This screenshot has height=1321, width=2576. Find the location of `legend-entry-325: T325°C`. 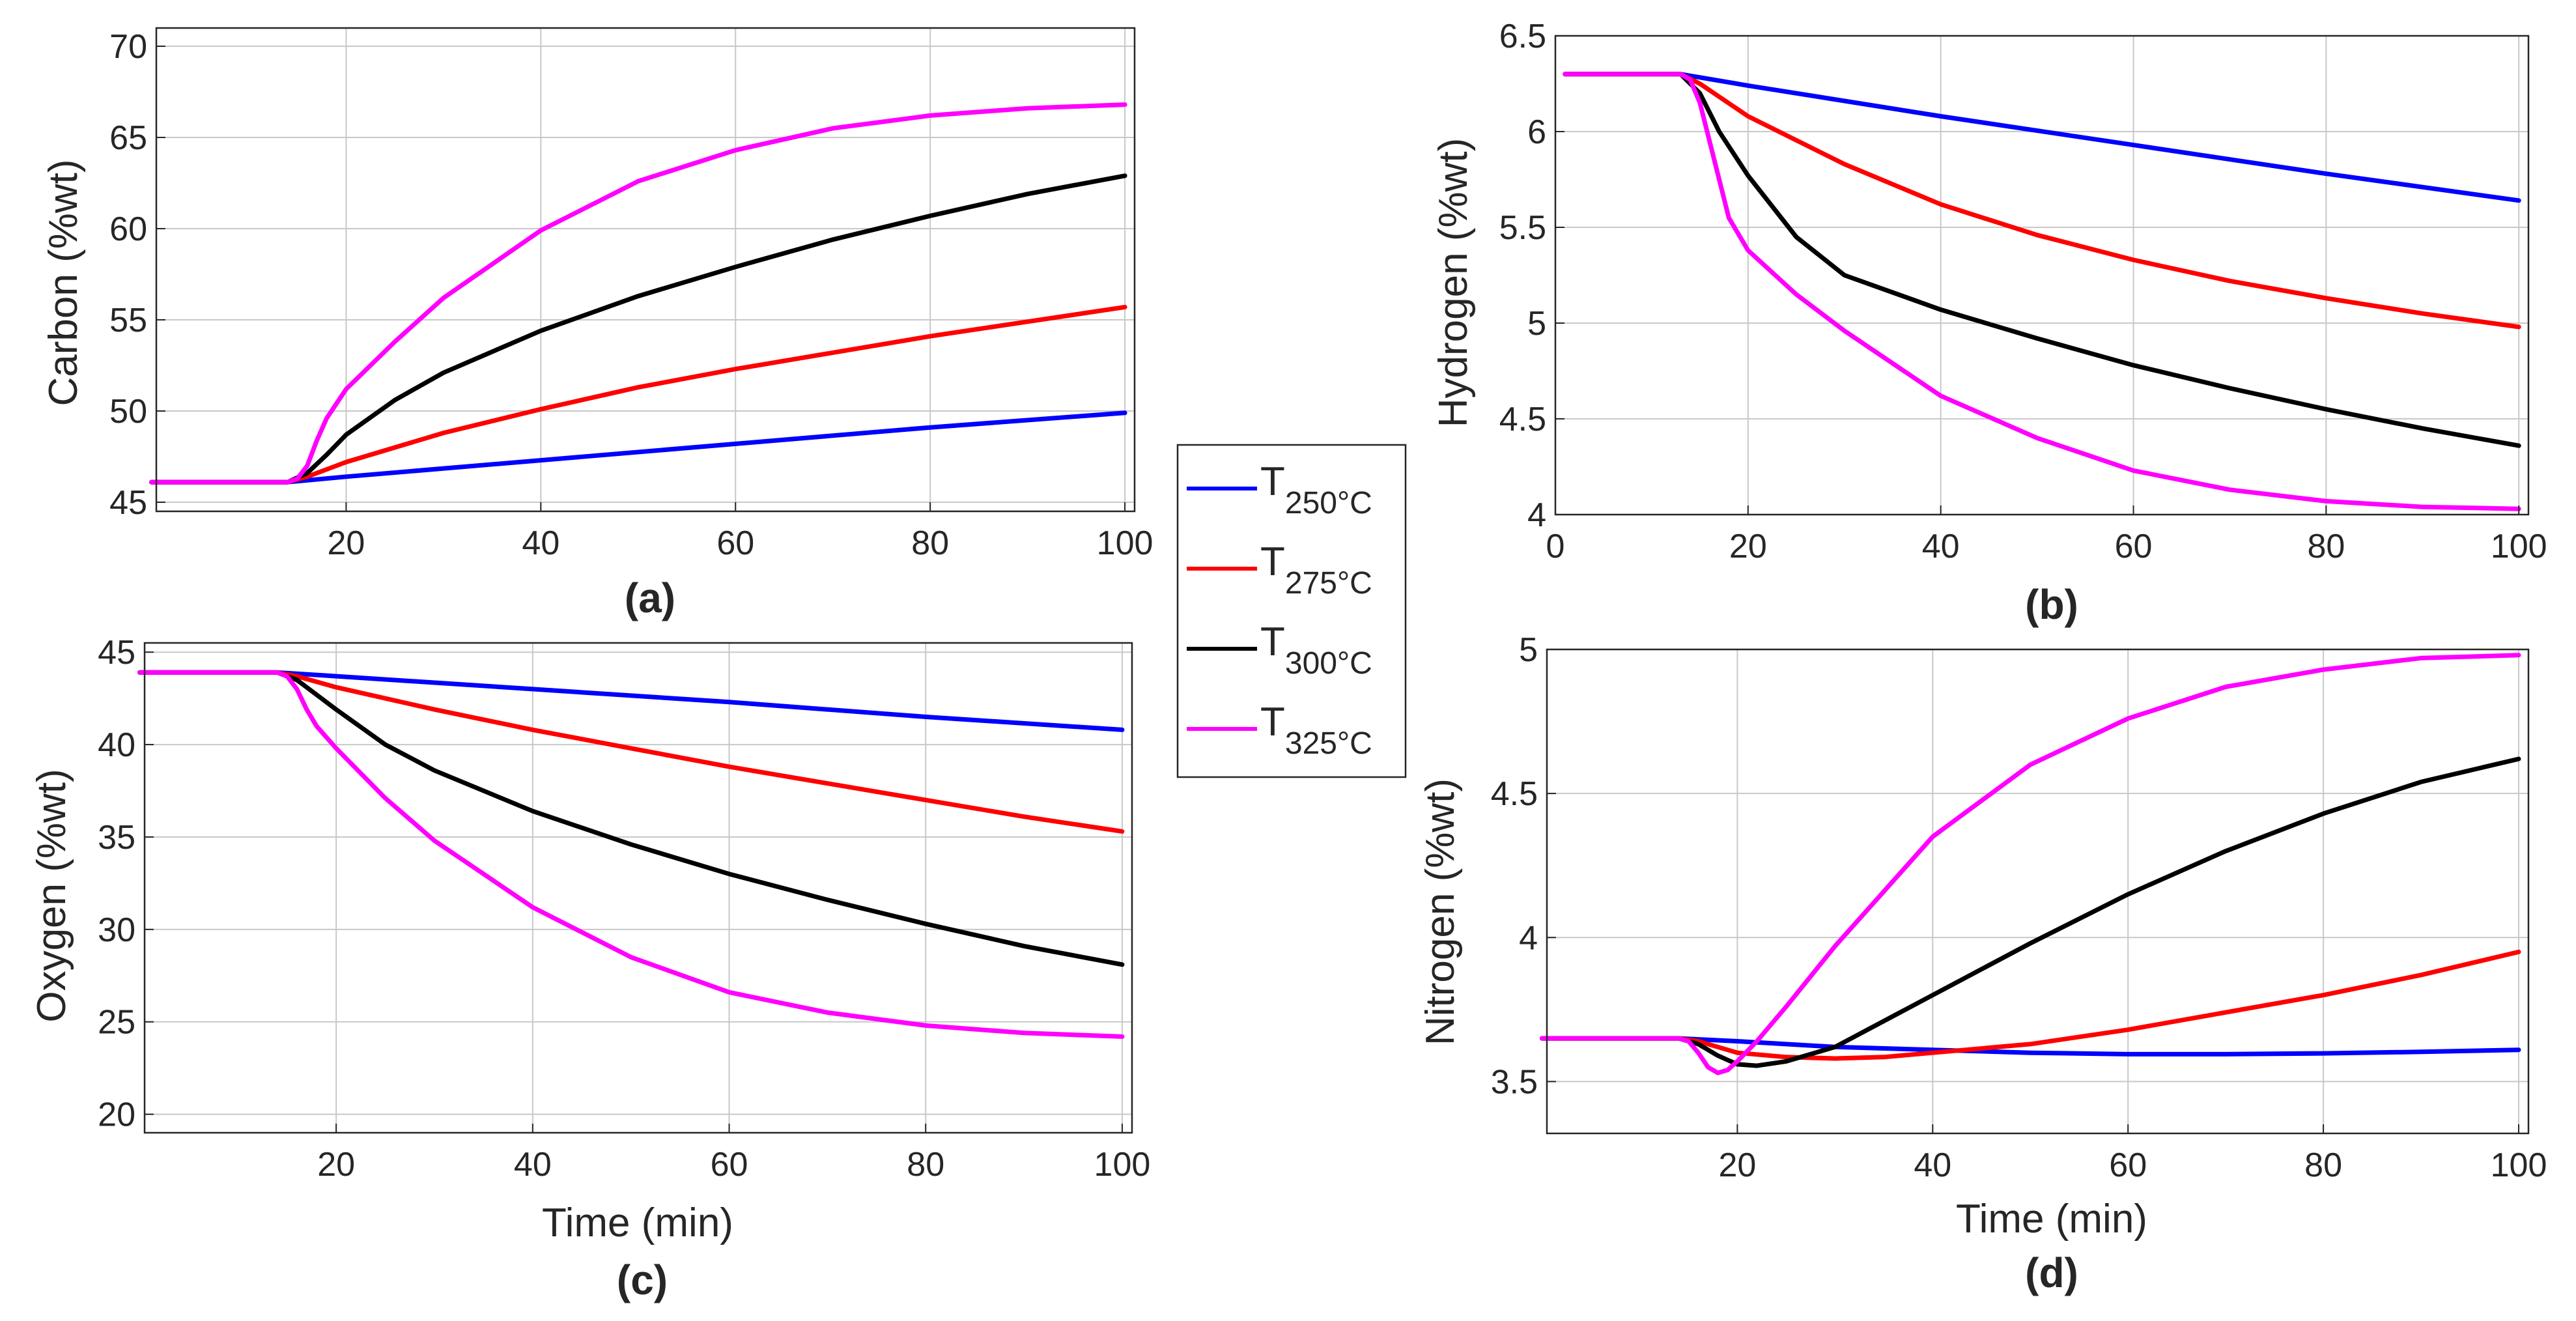

legend-entry-325: T325°C is located at coordinates (1279, 730).